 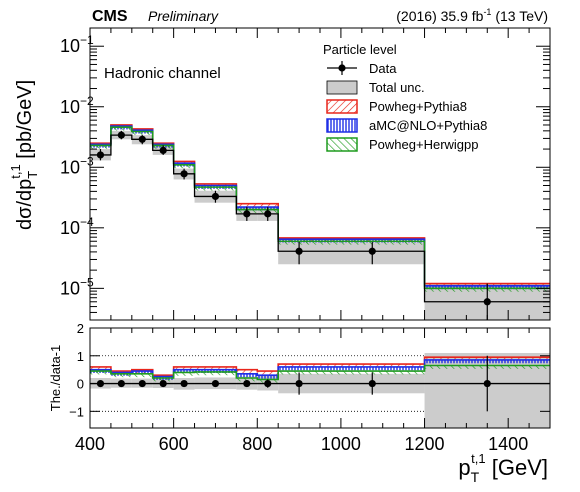 What do you see at coordinates (162, 73) in the screenshot?
I see `channel-label: Hadronic channel` at bounding box center [162, 73].